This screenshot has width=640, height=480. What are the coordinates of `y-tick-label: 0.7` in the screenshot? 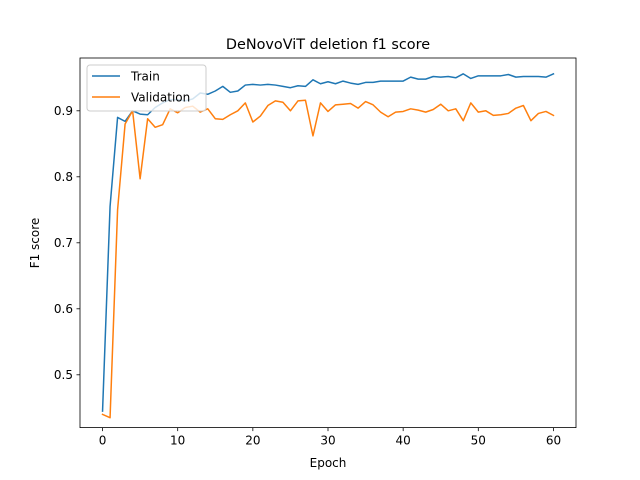 It's located at (63, 243).